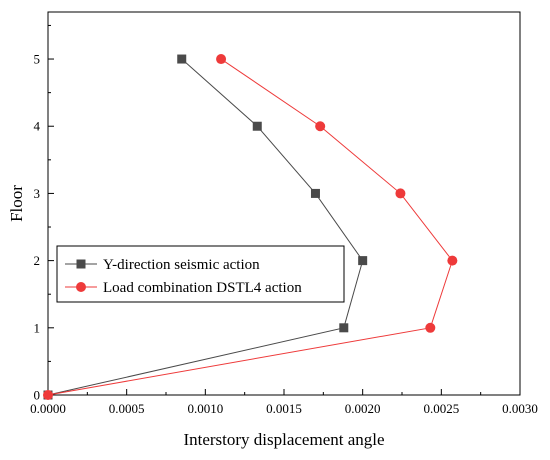 This screenshot has height=460, width=550. What do you see at coordinates (16, 203) in the screenshot?
I see `y-axis-title: Floor` at bounding box center [16, 203].